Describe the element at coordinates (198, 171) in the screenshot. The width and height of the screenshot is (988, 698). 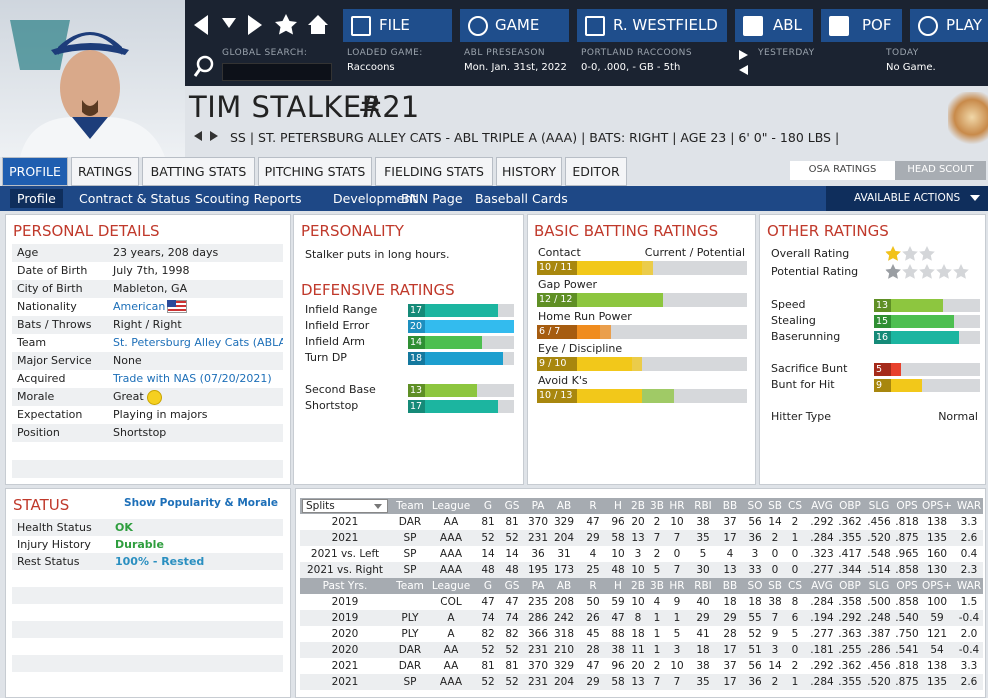
I see `tab: BATTING STATS` at that location.